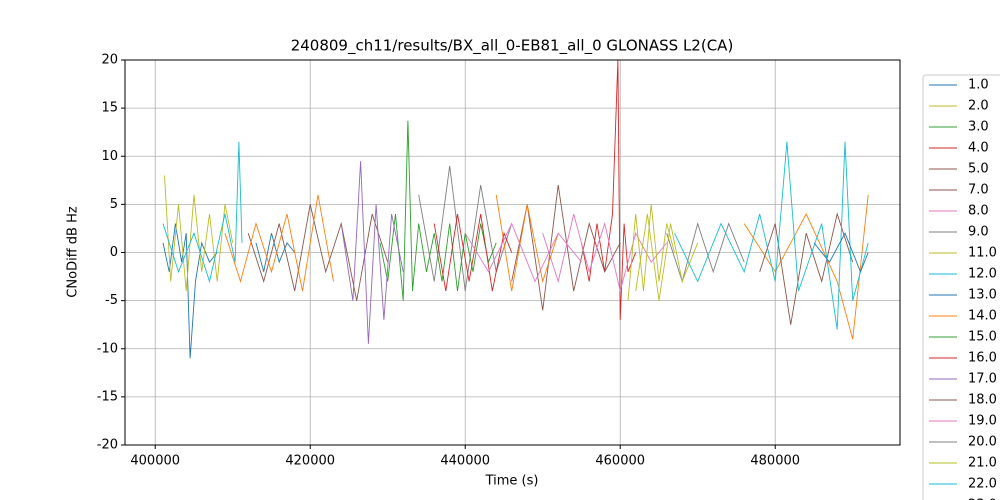 This screenshot has width=1000, height=500. What do you see at coordinates (982, 295) in the screenshot?
I see `legend-label: 13.0` at bounding box center [982, 295].